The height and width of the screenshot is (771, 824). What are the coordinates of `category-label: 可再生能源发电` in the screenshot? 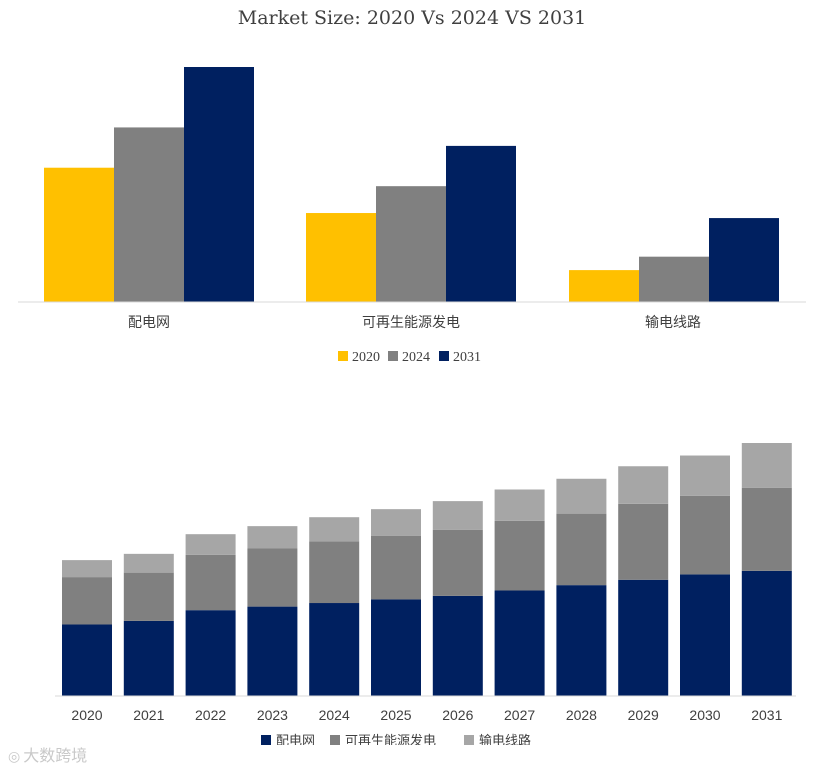 It's located at (411, 323).